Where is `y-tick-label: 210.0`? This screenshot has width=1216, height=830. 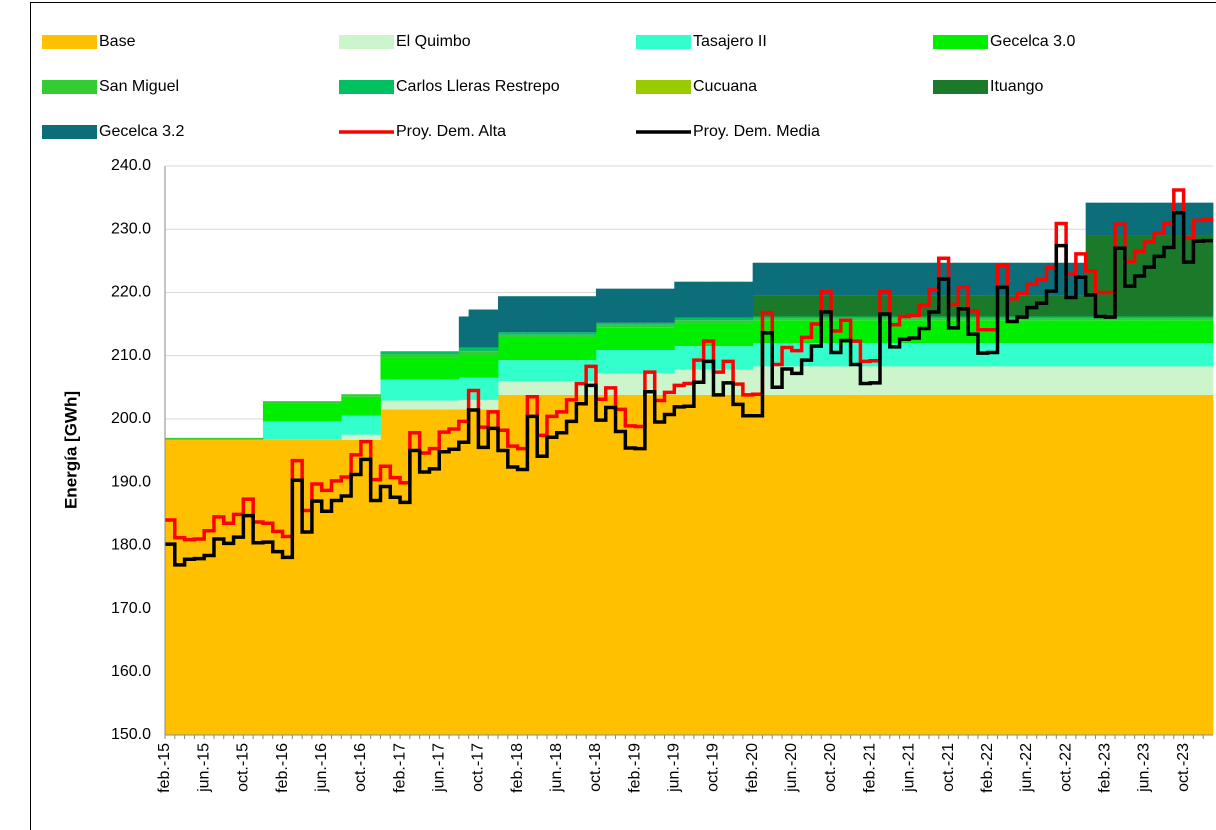 y-tick-label: 210.0 is located at coordinates (131, 355).